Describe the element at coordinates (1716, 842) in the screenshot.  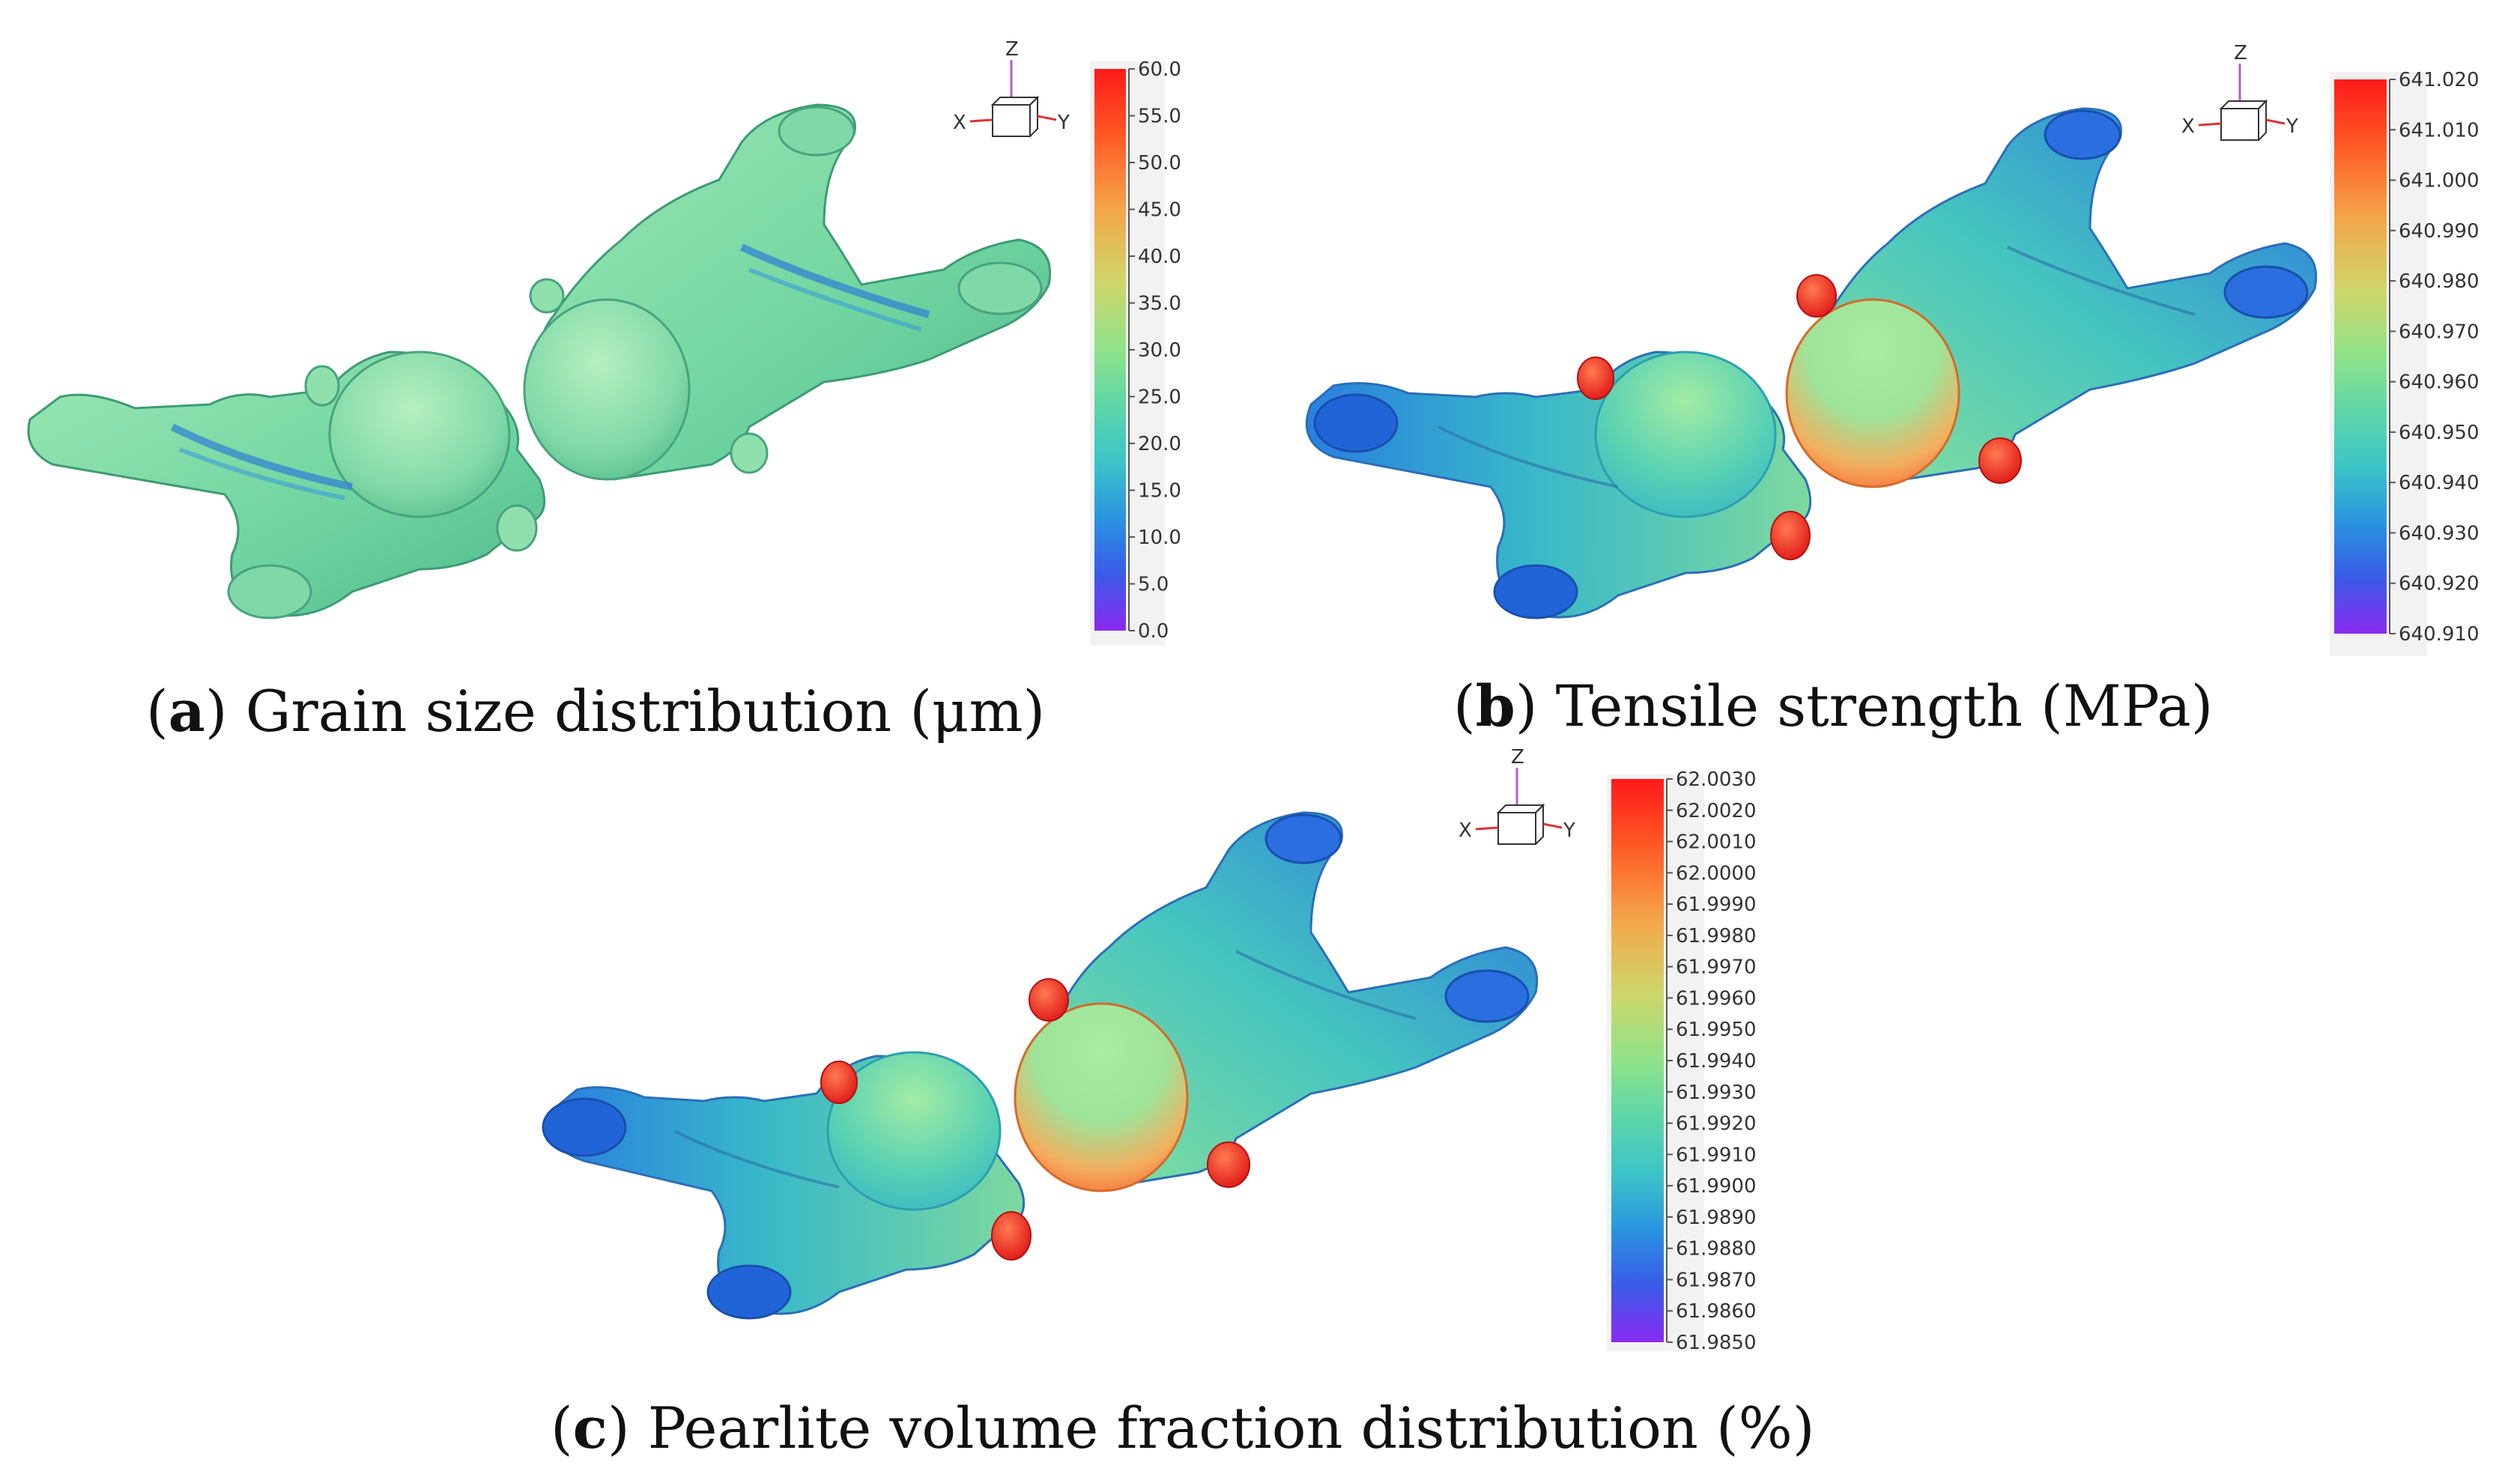
I see `colorbar-tick-label: 62.0010` at that location.